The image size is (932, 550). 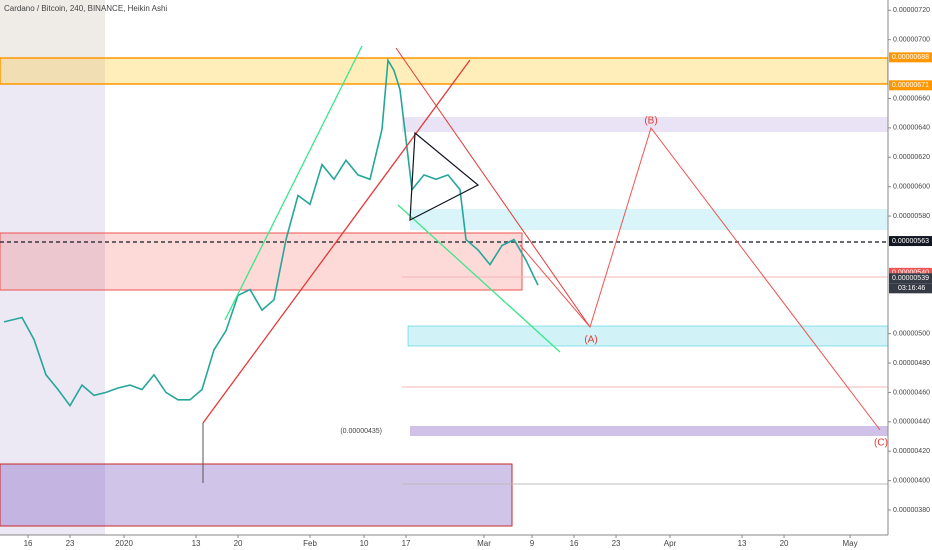 What do you see at coordinates (911, 510) in the screenshot?
I see `y-tick-label: 0.00000380` at bounding box center [911, 510].